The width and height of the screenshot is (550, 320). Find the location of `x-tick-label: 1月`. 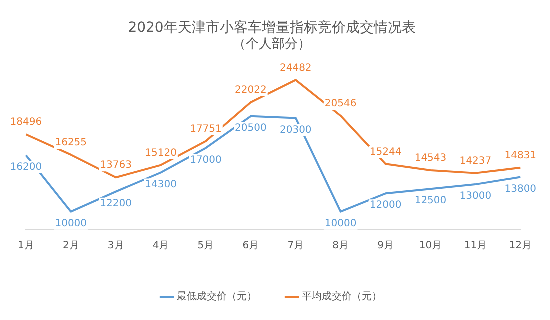

x-tick-label: 1月 is located at coordinates (26, 246).